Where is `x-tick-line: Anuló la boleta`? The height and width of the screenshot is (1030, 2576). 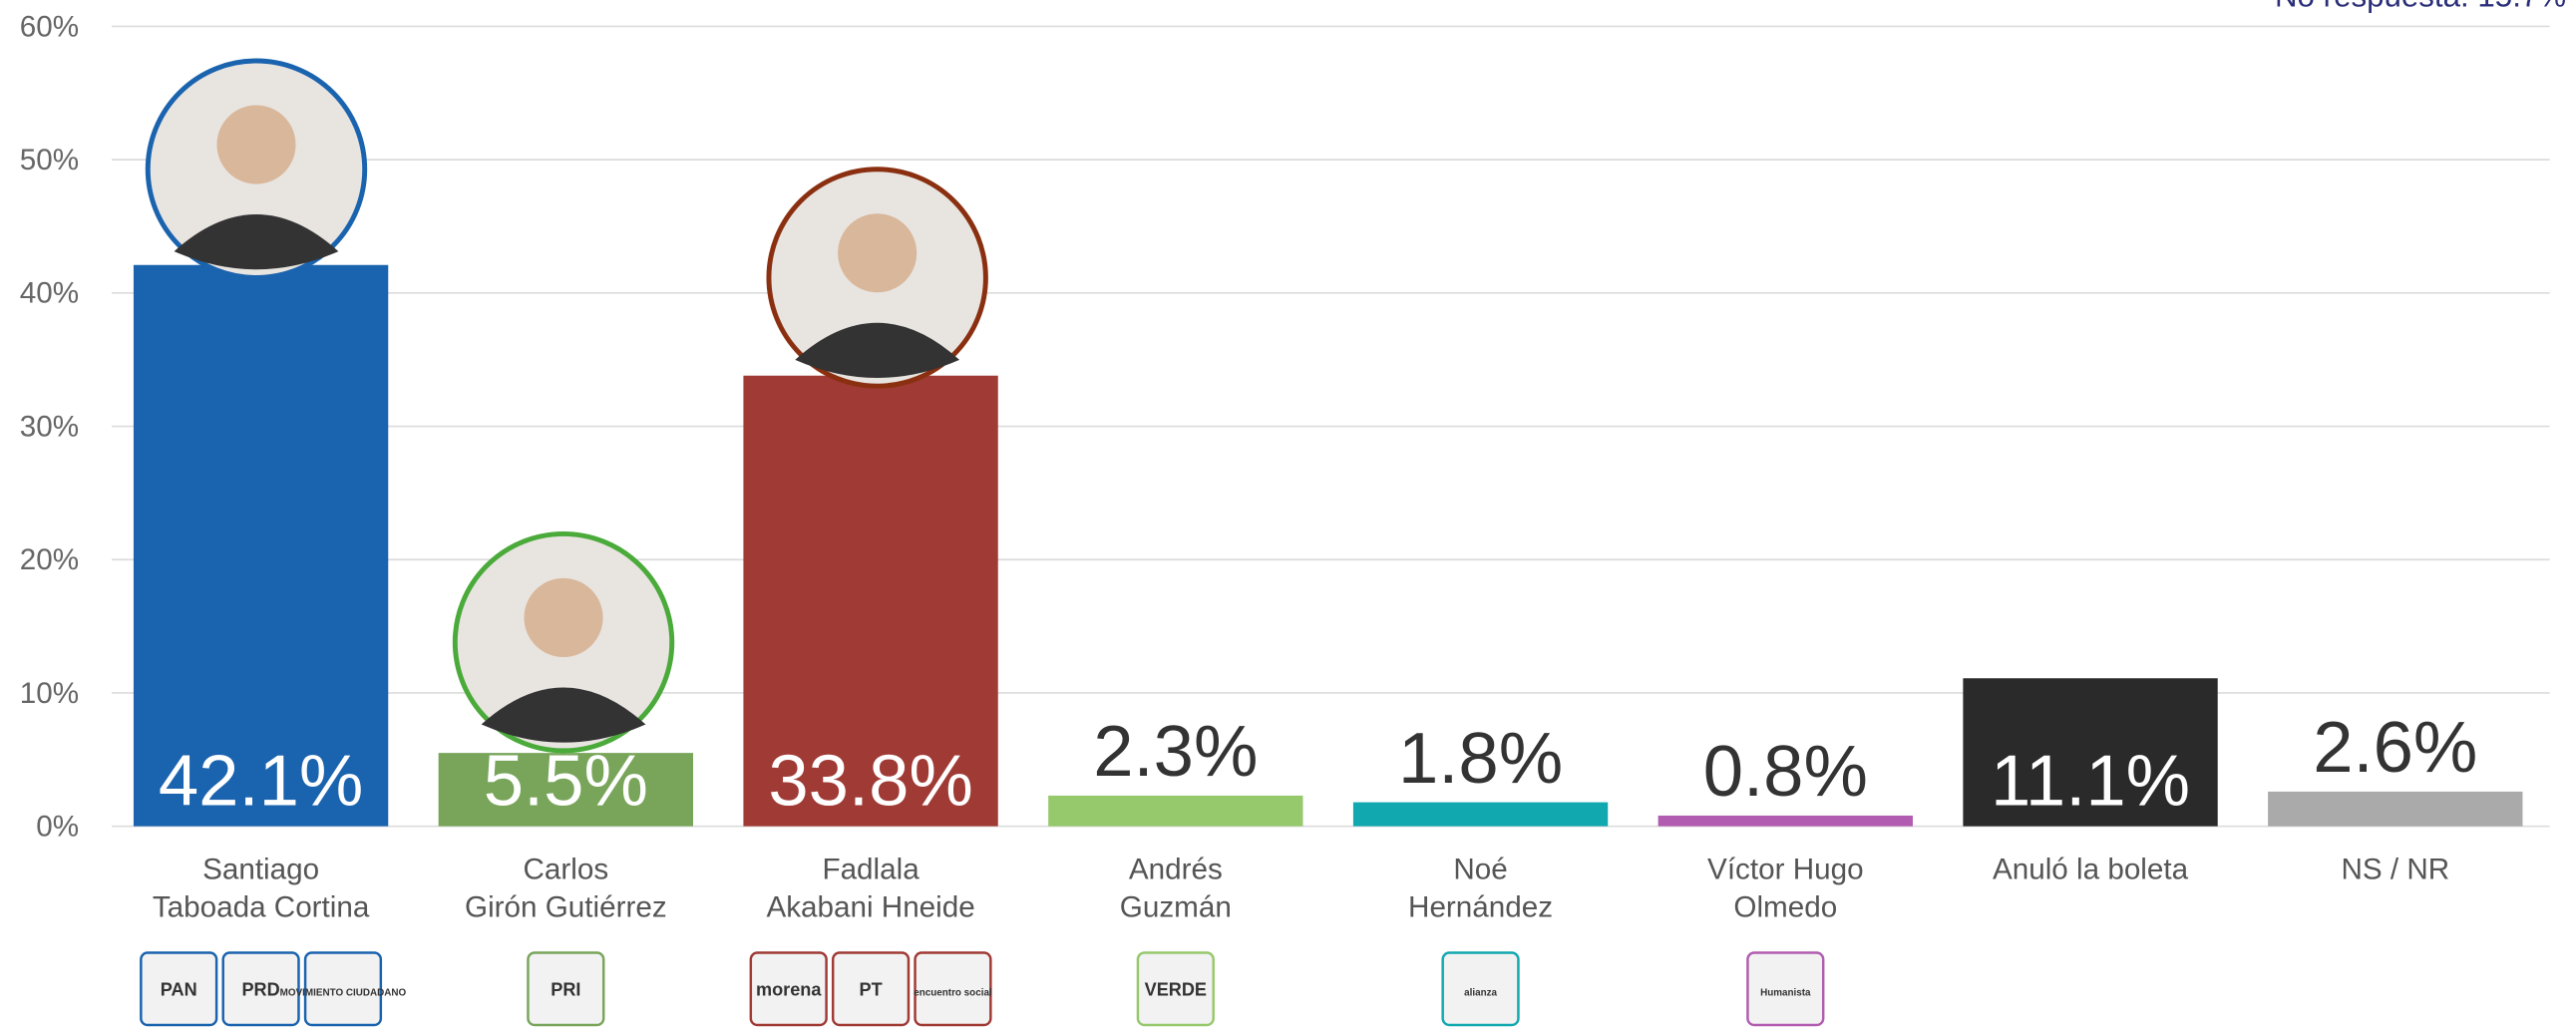 x-tick-line: Anuló la boleta is located at coordinates (2091, 869).